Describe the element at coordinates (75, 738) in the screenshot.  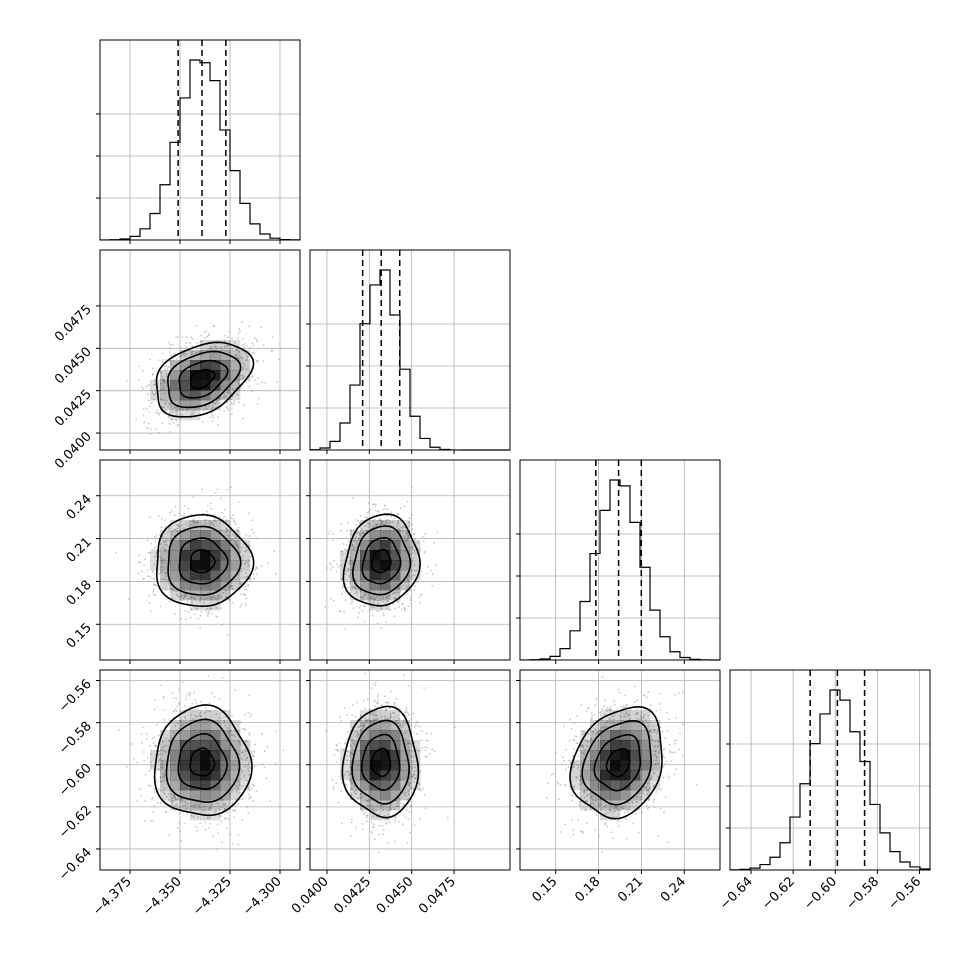
I see `y-tick-label: −0.58` at that location.